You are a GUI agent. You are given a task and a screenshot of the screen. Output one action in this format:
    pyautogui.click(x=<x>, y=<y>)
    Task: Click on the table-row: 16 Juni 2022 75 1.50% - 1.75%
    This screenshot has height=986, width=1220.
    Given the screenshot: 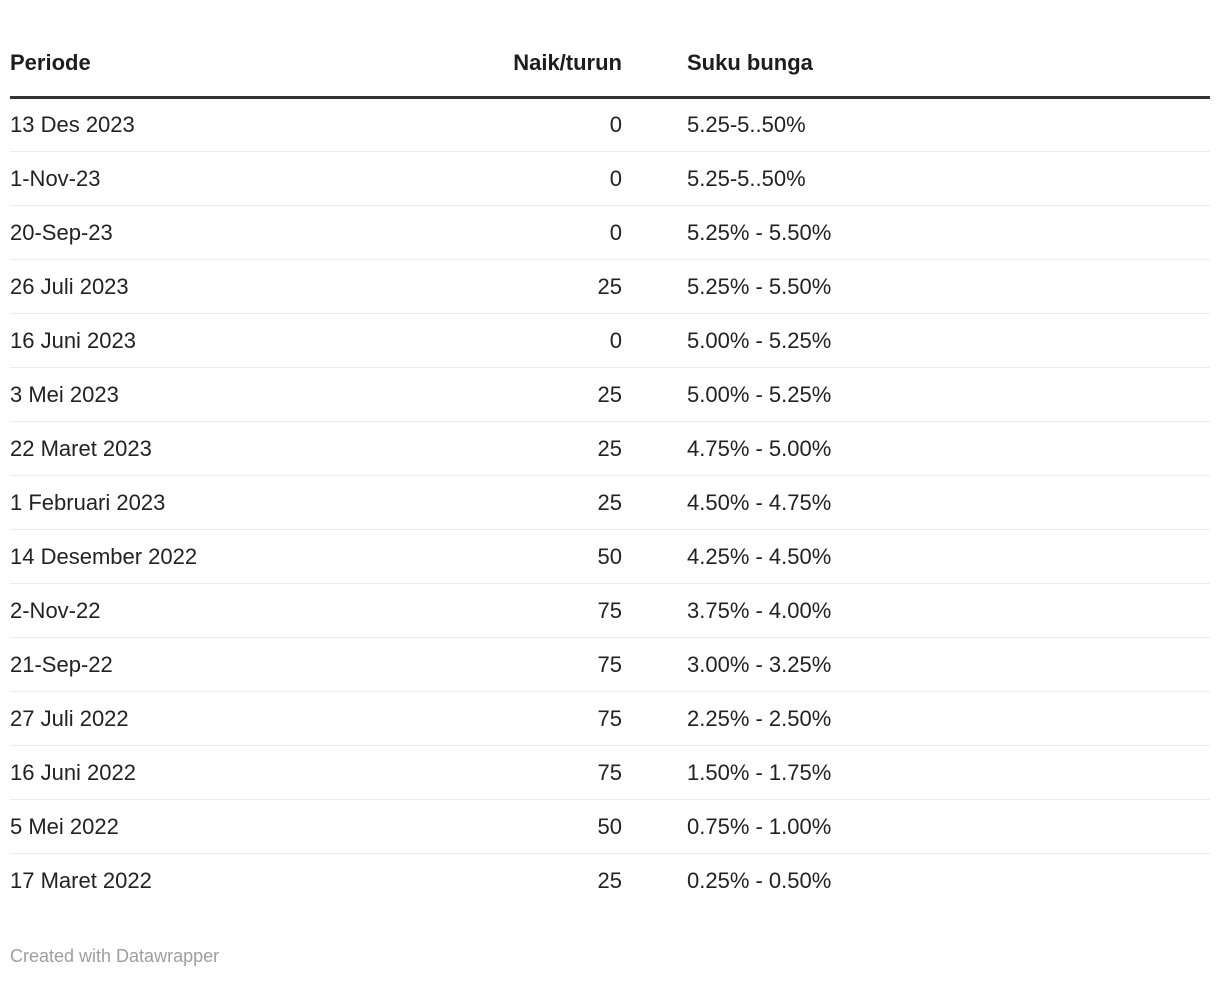 What is the action you would take?
    pyautogui.click(x=610, y=772)
    